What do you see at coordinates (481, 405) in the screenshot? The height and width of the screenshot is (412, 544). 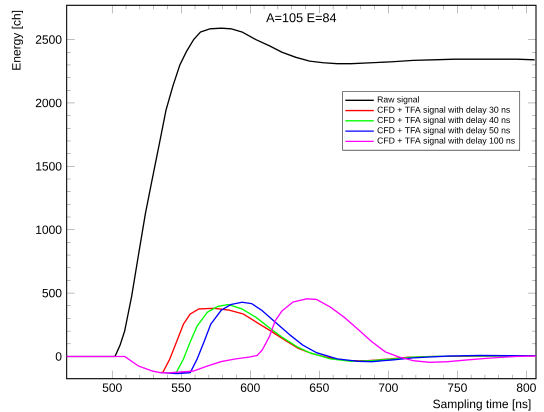 I see `x-axis-title: Sampling time [ns]` at bounding box center [481, 405].